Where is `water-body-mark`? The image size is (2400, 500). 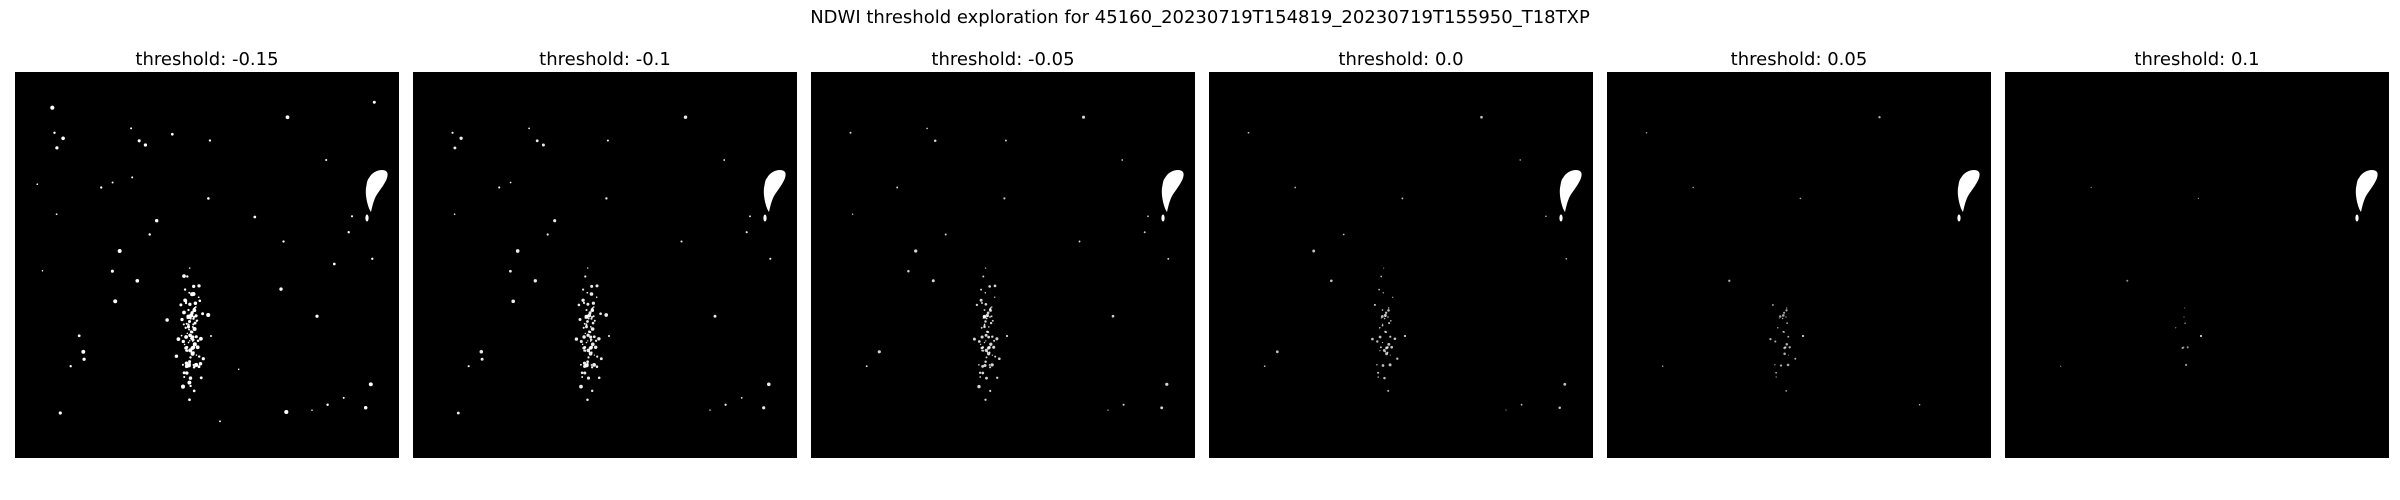 water-body-mark is located at coordinates (1163, 218).